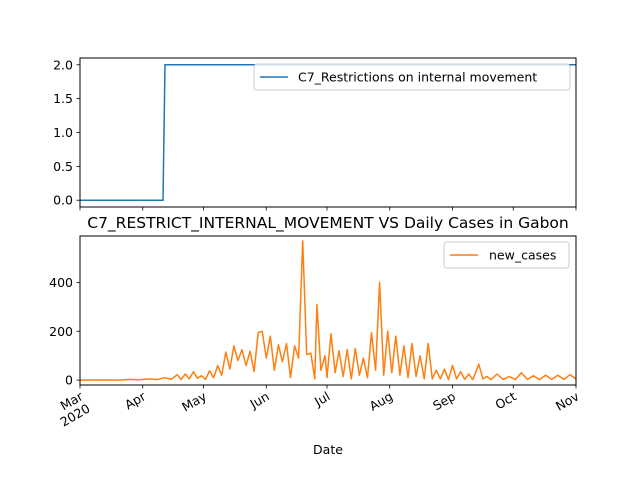 The width and height of the screenshot is (640, 480). I want to click on bottom-ytick-label: 400, so click(61, 282).